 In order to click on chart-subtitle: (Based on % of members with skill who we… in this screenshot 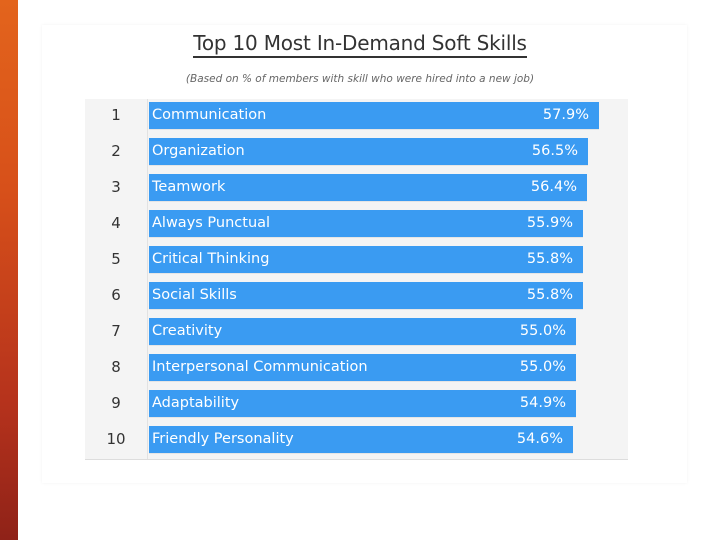, I will do `click(360, 79)`.